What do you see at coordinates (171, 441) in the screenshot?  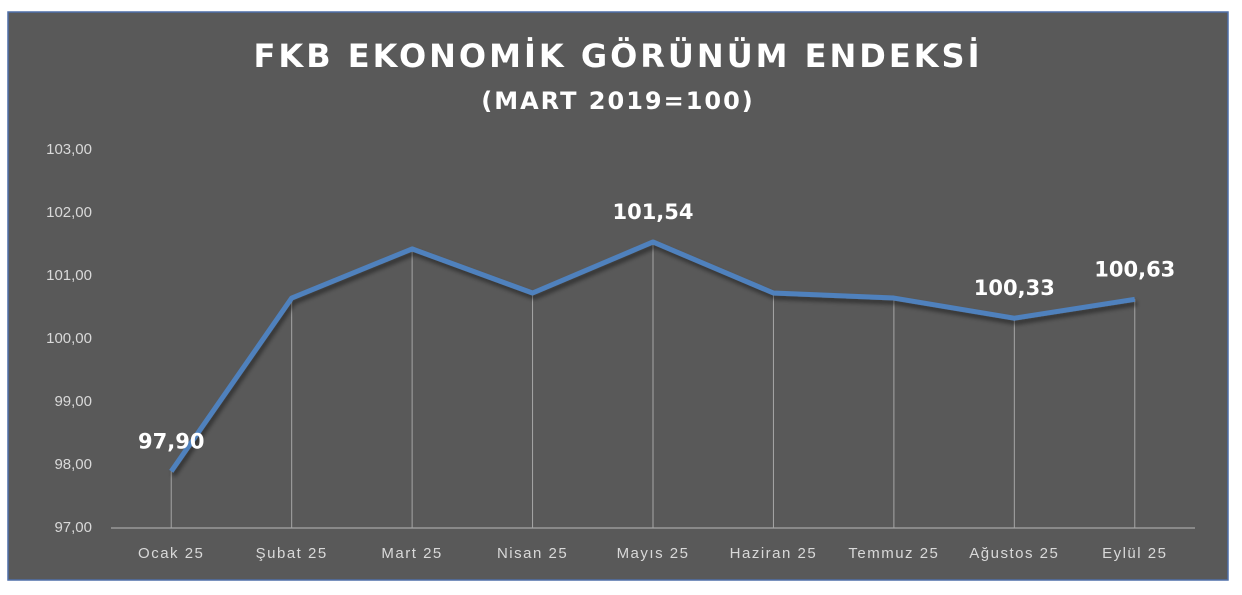 I see `data-label: 97,90` at bounding box center [171, 441].